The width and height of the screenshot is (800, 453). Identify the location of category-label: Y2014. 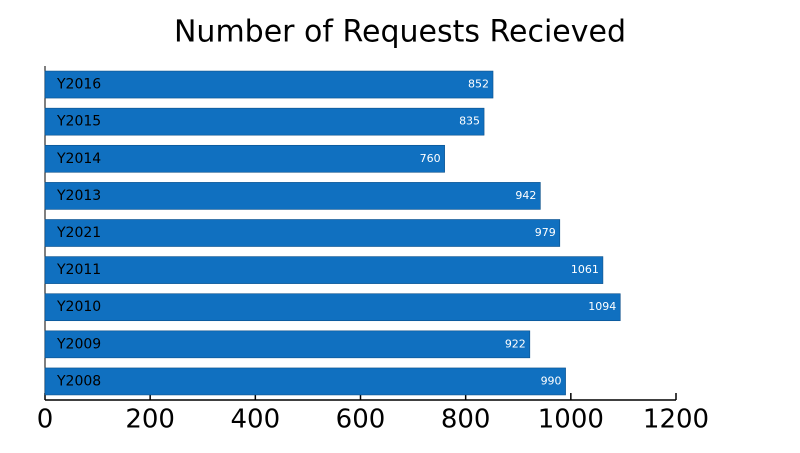
(78, 159).